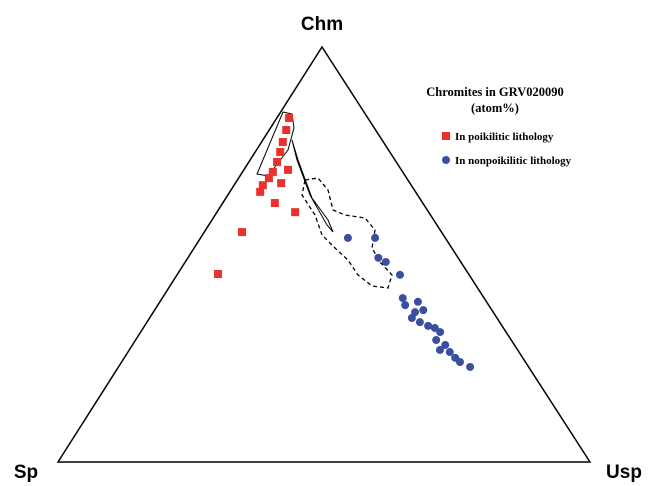 The height and width of the screenshot is (486, 653). Describe the element at coordinates (495, 108) in the screenshot. I see `legend-subtitle: (atom%)` at that location.